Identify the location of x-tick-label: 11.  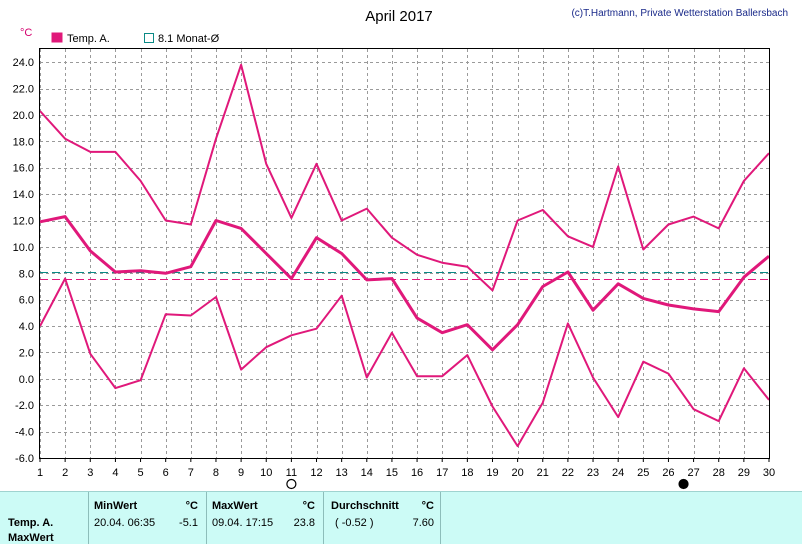
(291, 473).